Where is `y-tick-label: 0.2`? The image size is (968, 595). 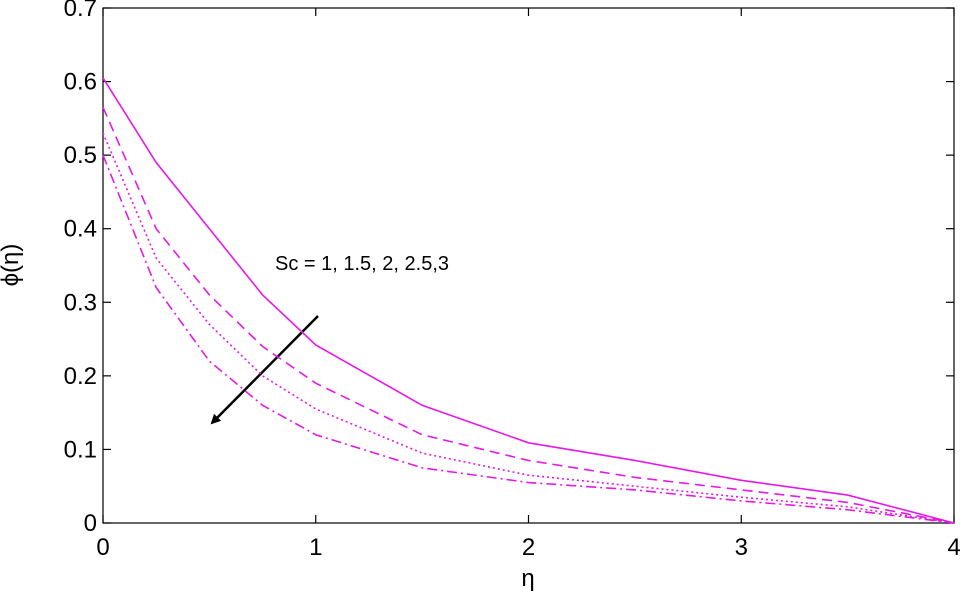 y-tick-label: 0.2 is located at coordinates (80, 376).